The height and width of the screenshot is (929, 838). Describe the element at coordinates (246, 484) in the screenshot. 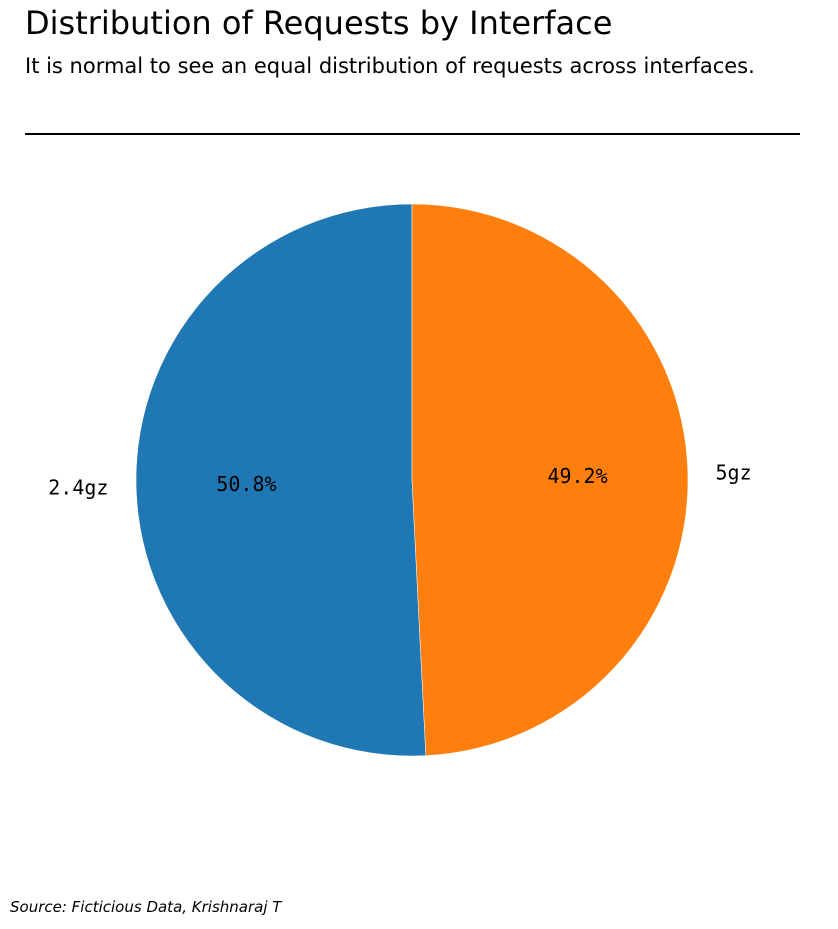

I see `pie-percent-label: 50.8%` at that location.